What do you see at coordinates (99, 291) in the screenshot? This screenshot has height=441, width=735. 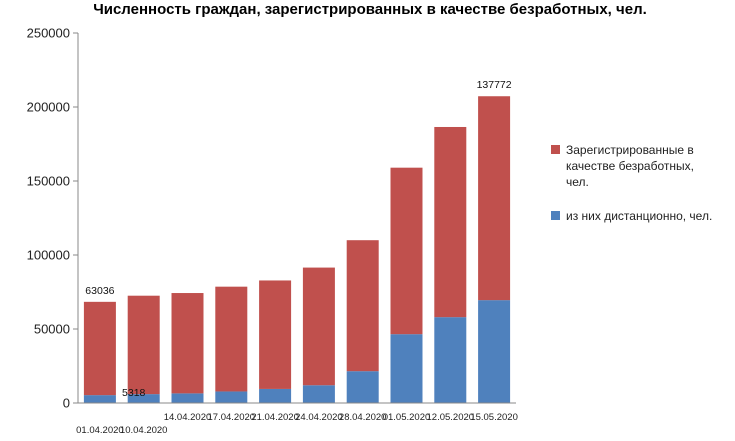 I see `data-label: 63036` at bounding box center [99, 291].